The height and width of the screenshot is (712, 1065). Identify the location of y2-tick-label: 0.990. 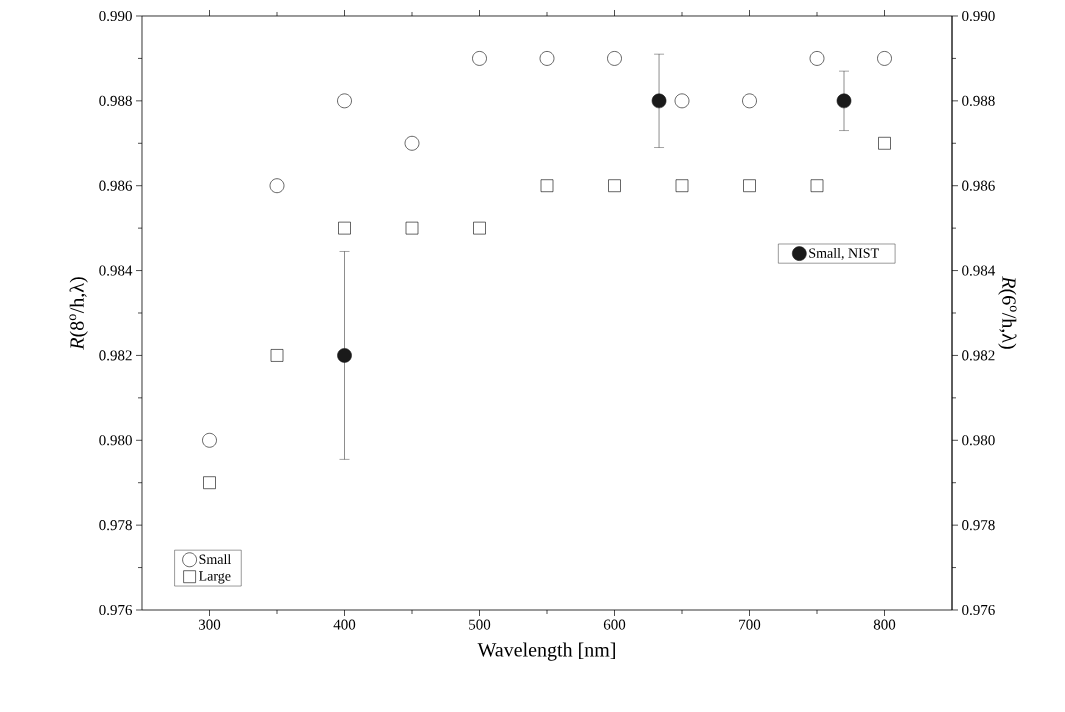
(978, 16).